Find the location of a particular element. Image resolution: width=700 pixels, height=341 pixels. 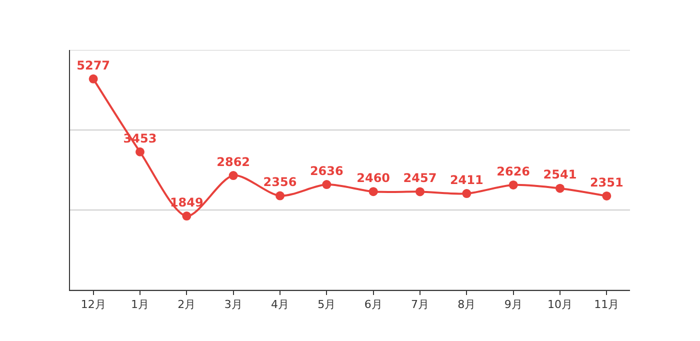

x-tick-label: 2月 is located at coordinates (187, 305).